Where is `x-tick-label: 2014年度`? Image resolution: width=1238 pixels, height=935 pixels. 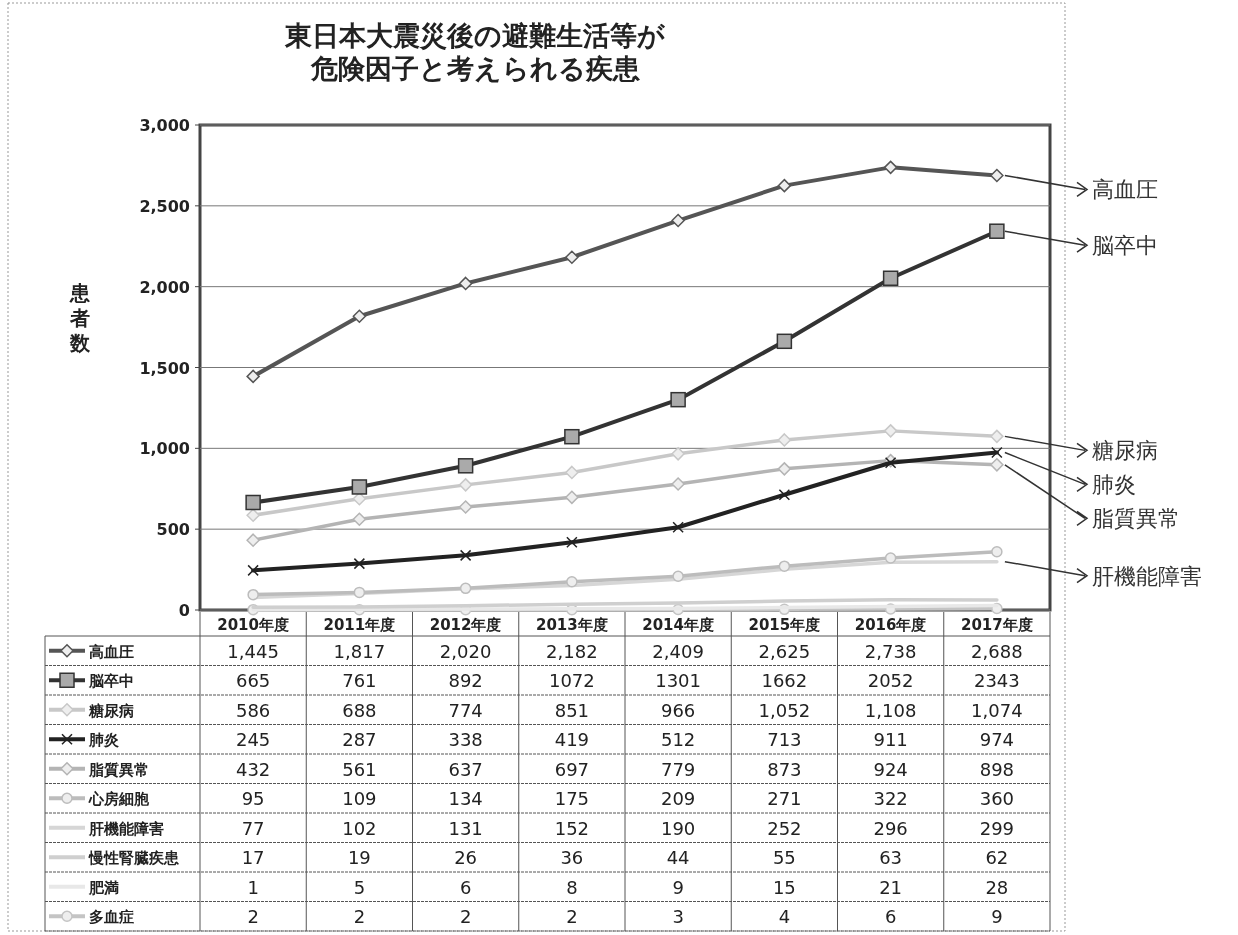 x-tick-label: 2014年度 is located at coordinates (678, 625).